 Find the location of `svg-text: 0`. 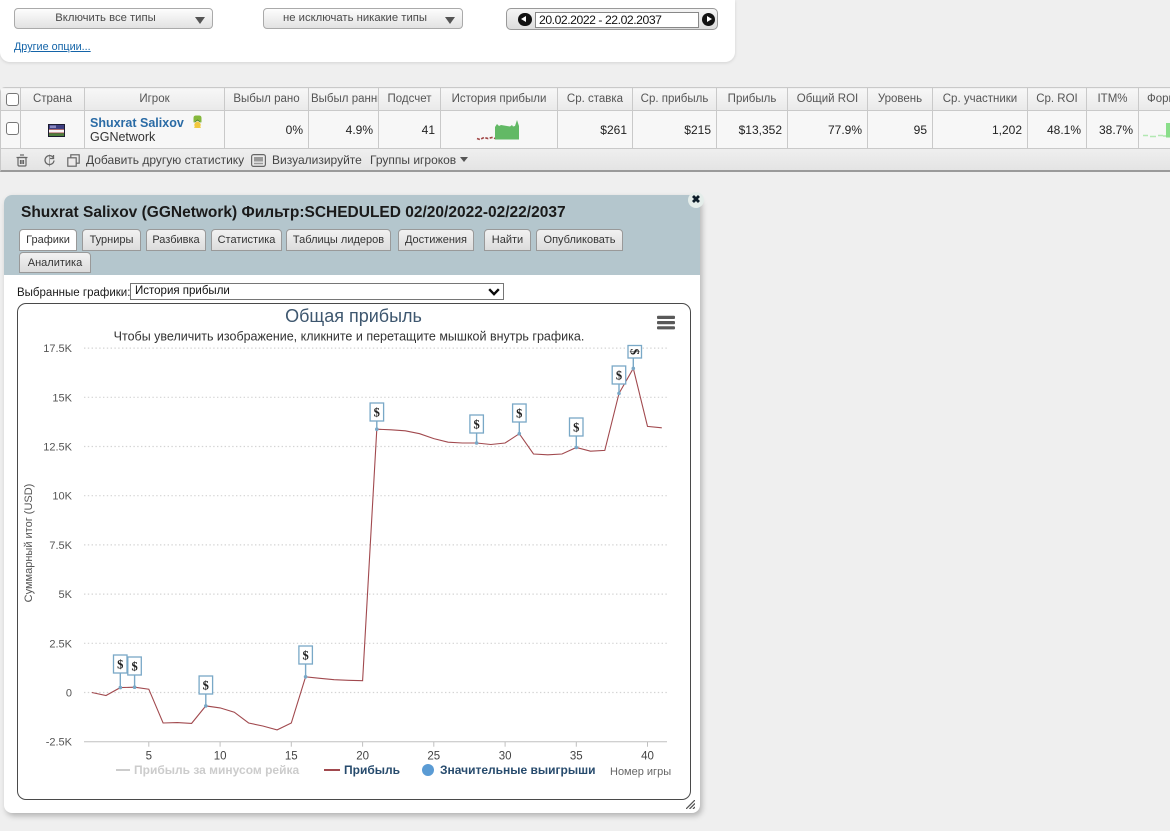

svg-text: 0 is located at coordinates (69, 694).